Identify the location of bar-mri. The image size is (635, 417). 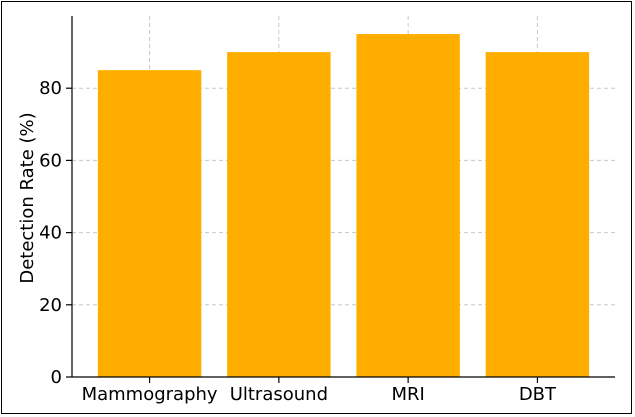
(408, 206).